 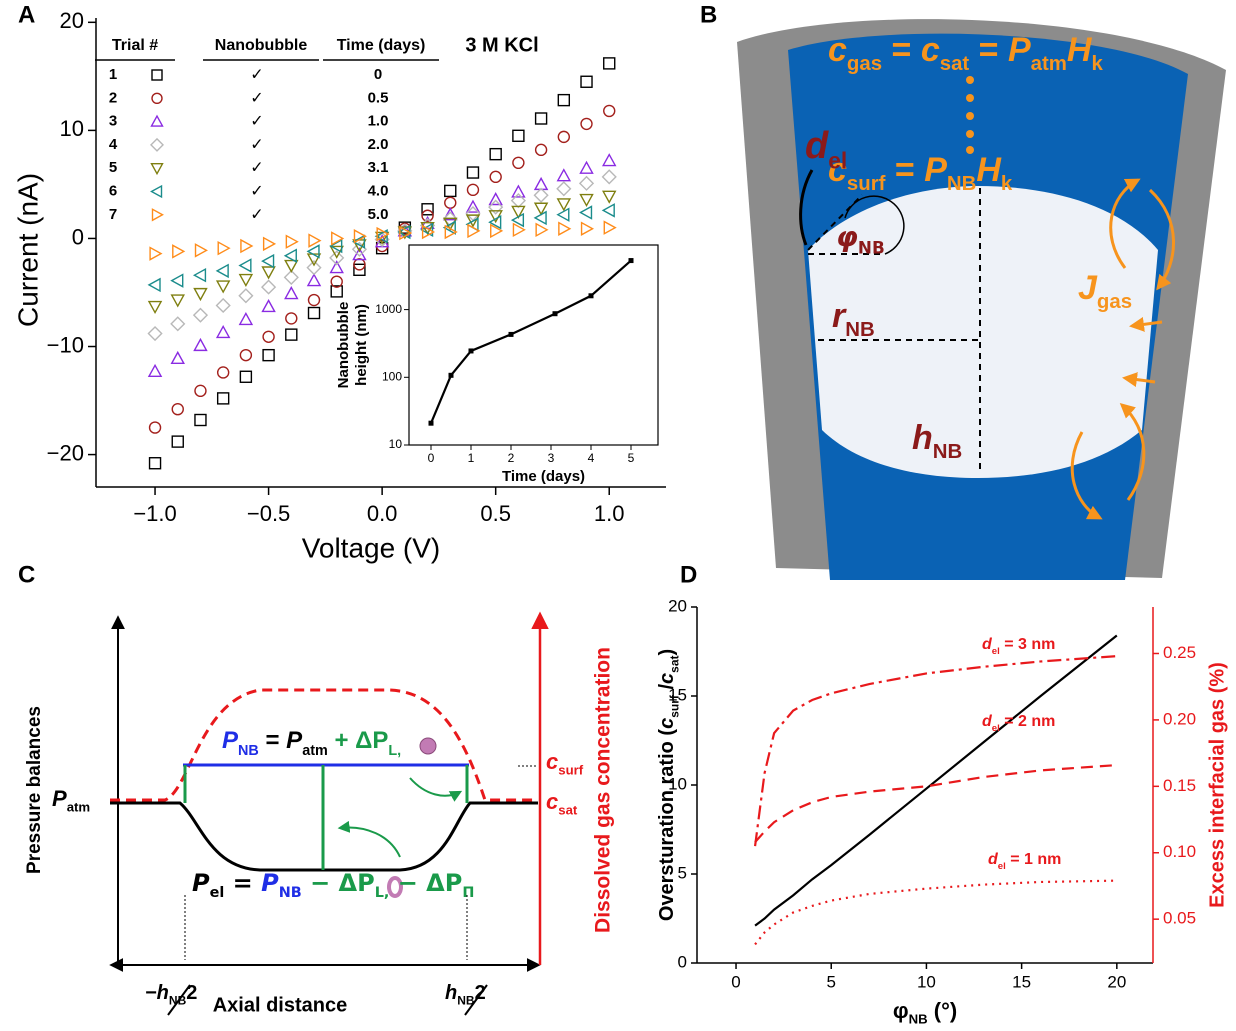 I want to click on text-part: = 3 nm, so click(x=1028, y=644).